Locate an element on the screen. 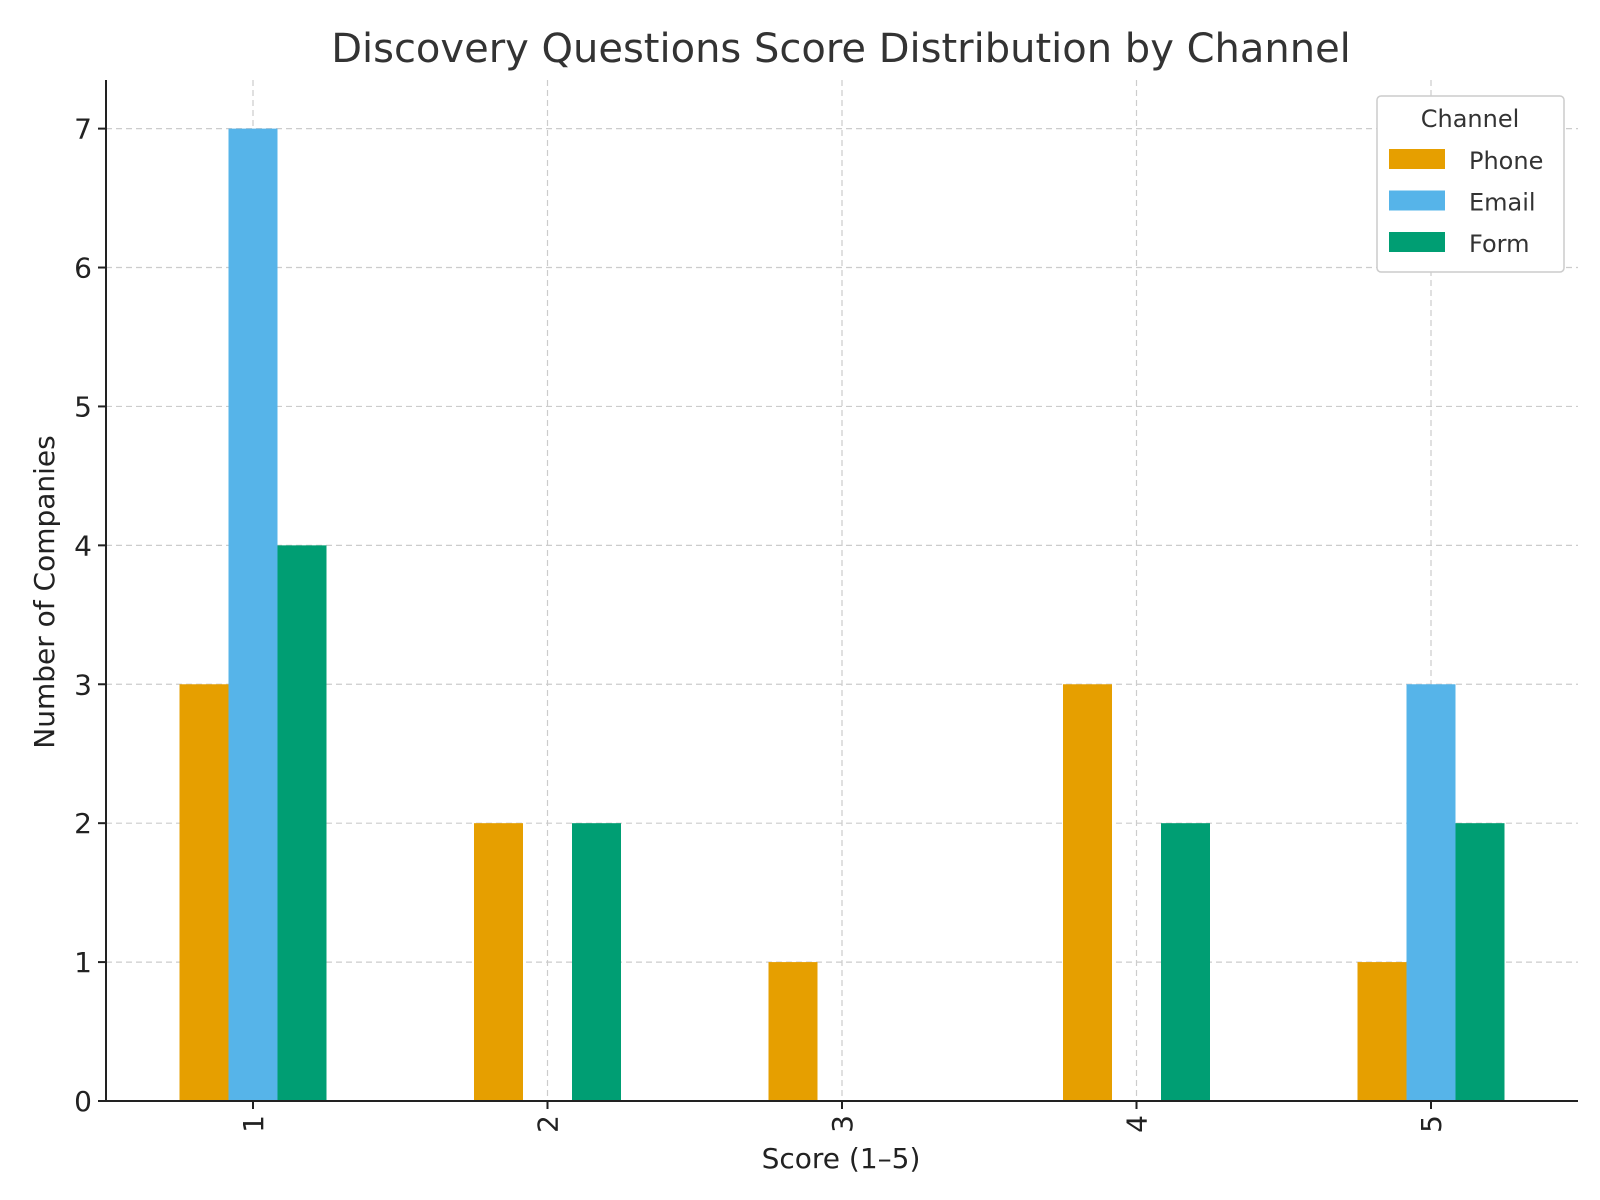 Image resolution: width=1600 pixels, height=1200 pixels. legend: Channel Phone Email Form is located at coordinates (1470, 184).